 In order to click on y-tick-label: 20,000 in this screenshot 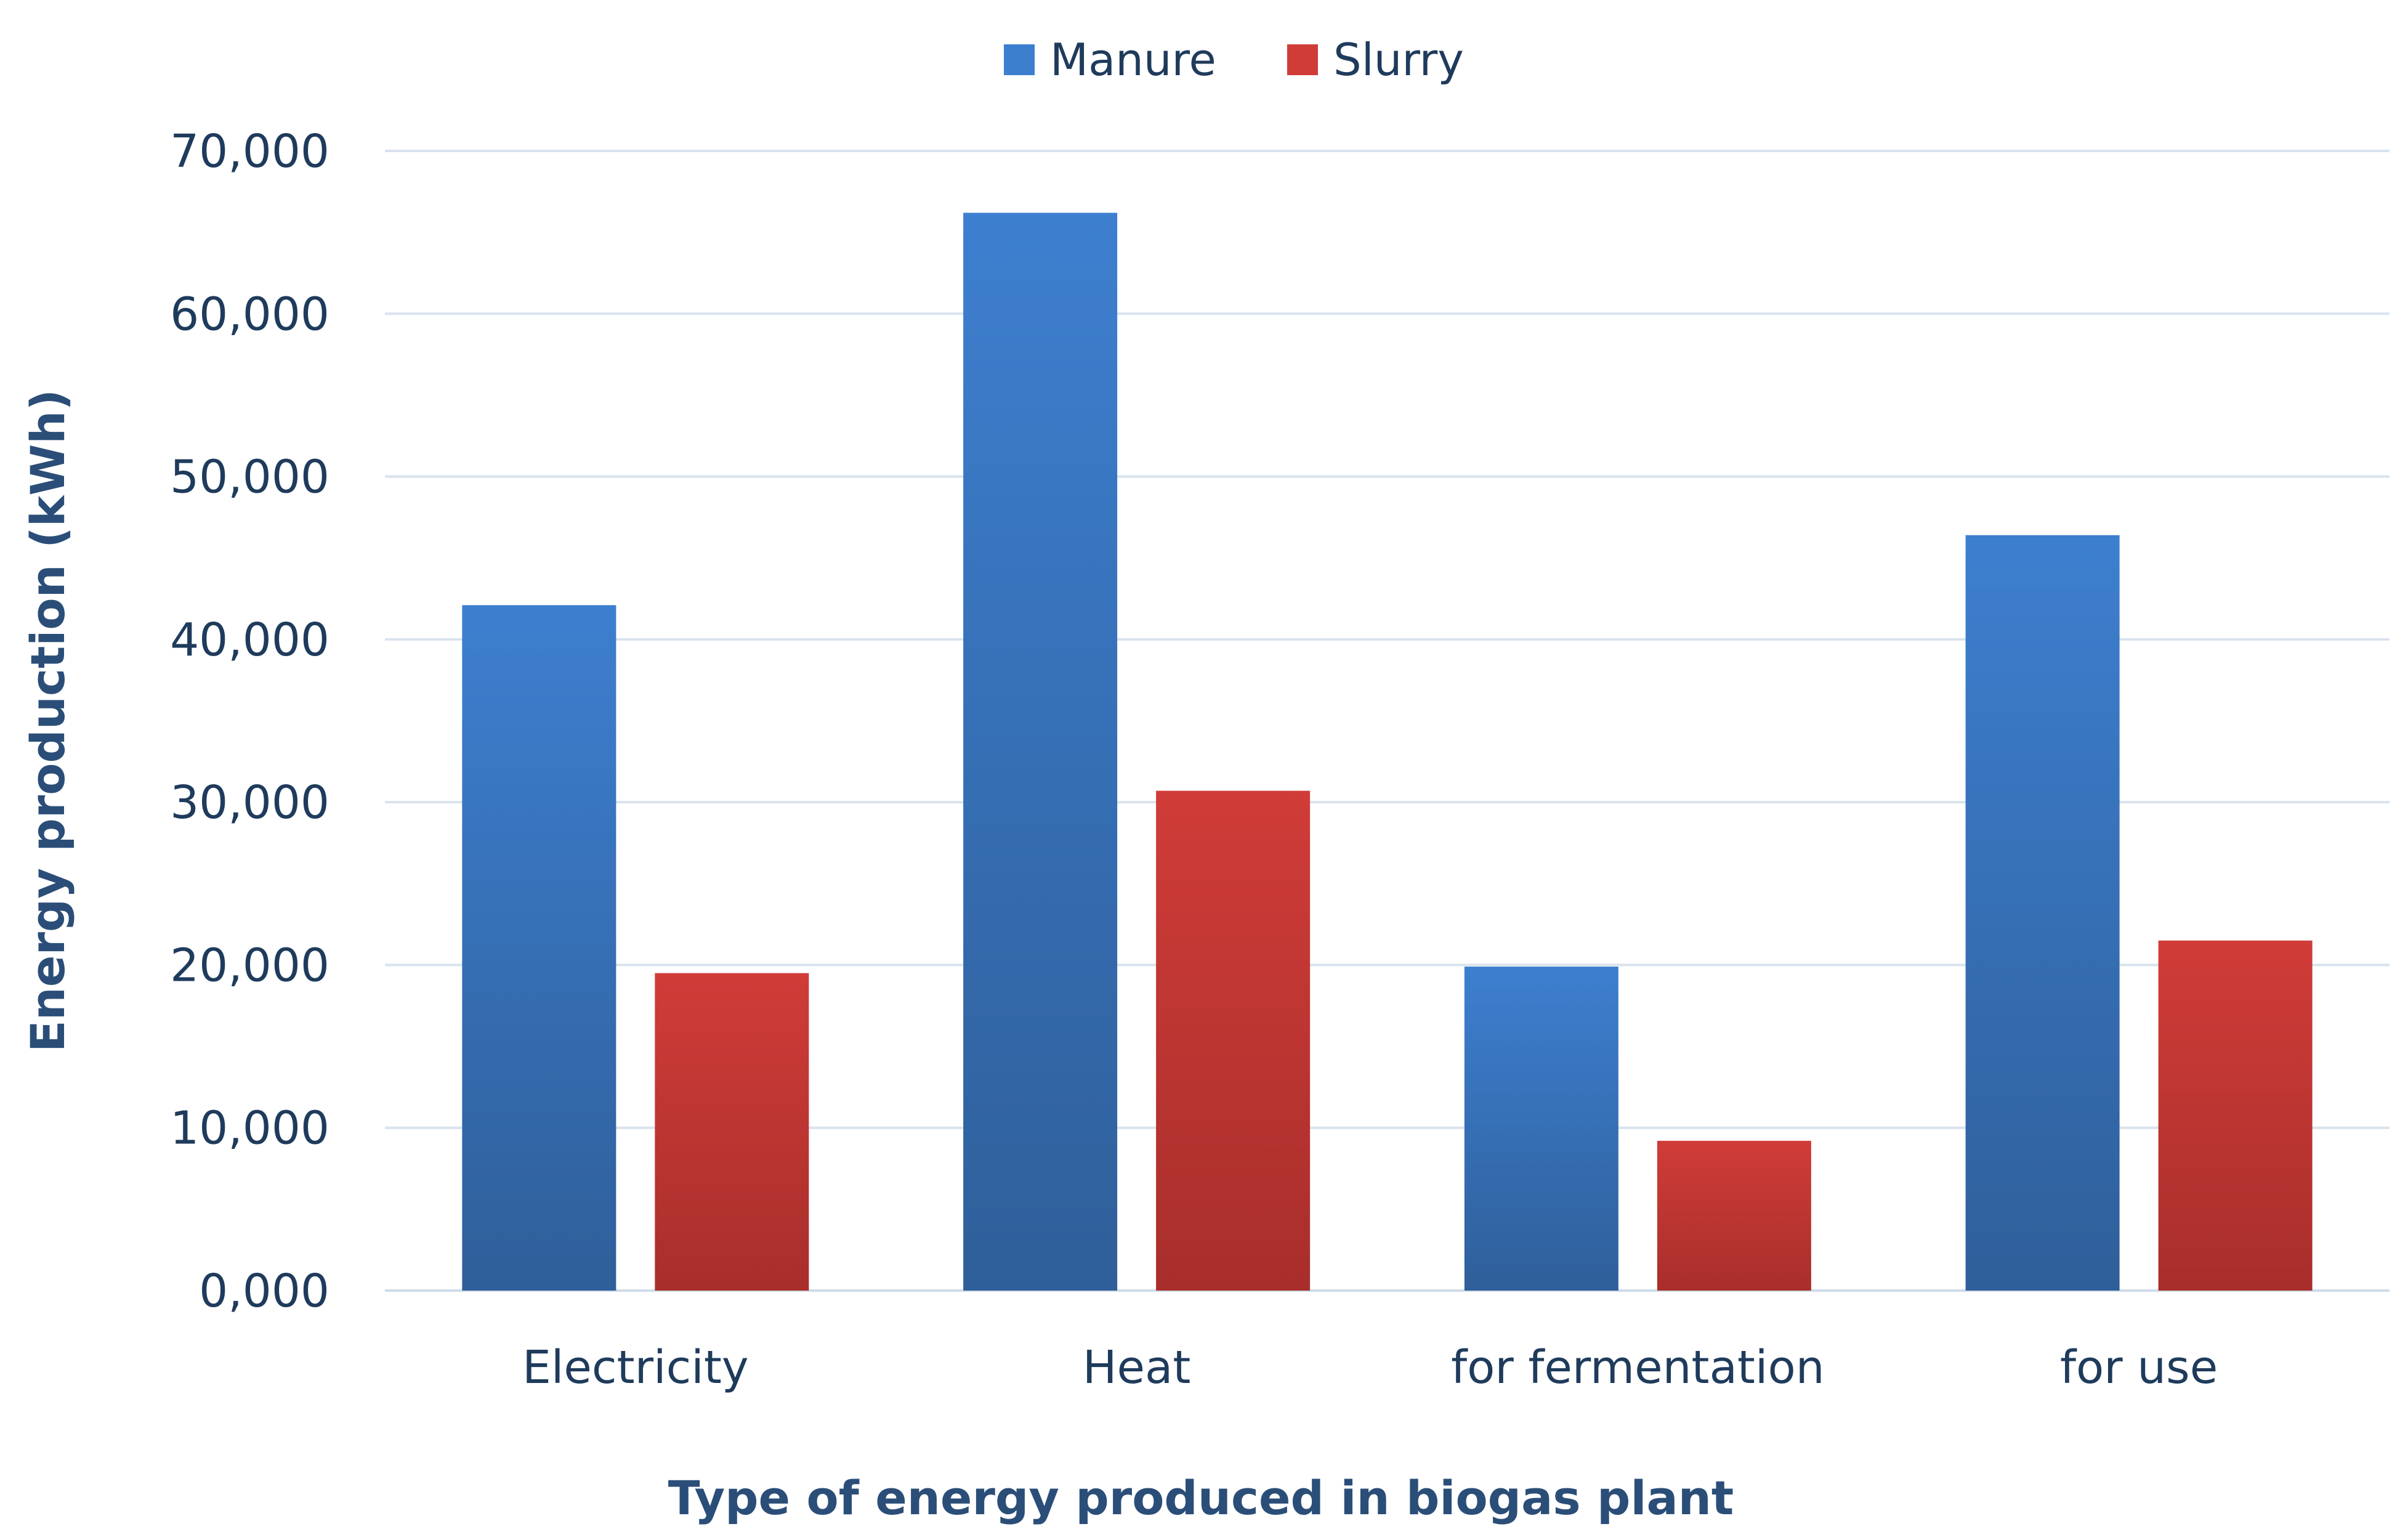, I will do `click(249, 966)`.